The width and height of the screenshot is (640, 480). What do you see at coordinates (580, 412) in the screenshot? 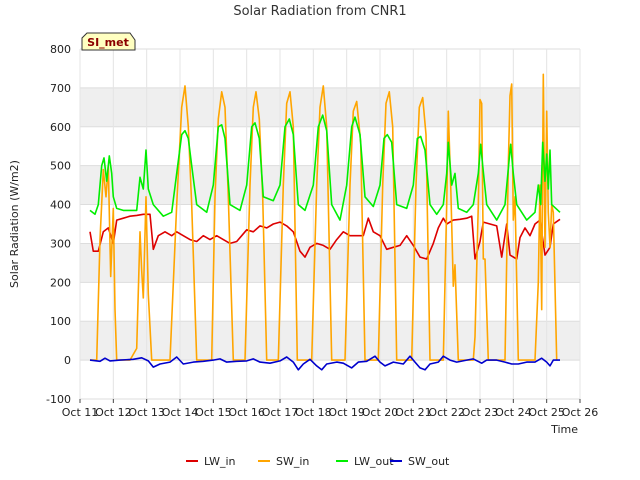
I see `x-tick-label: Oct 26` at bounding box center [580, 412].